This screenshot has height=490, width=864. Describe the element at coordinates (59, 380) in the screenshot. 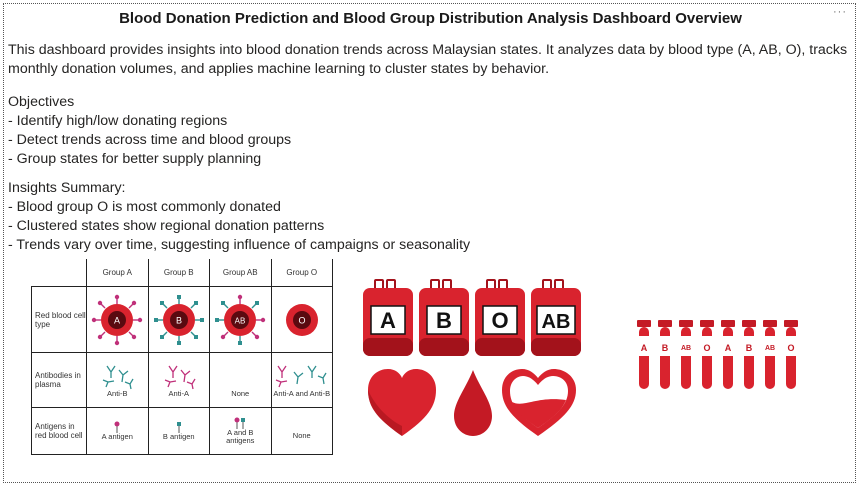

I see `row-header: Antibodies in plasma` at that location.